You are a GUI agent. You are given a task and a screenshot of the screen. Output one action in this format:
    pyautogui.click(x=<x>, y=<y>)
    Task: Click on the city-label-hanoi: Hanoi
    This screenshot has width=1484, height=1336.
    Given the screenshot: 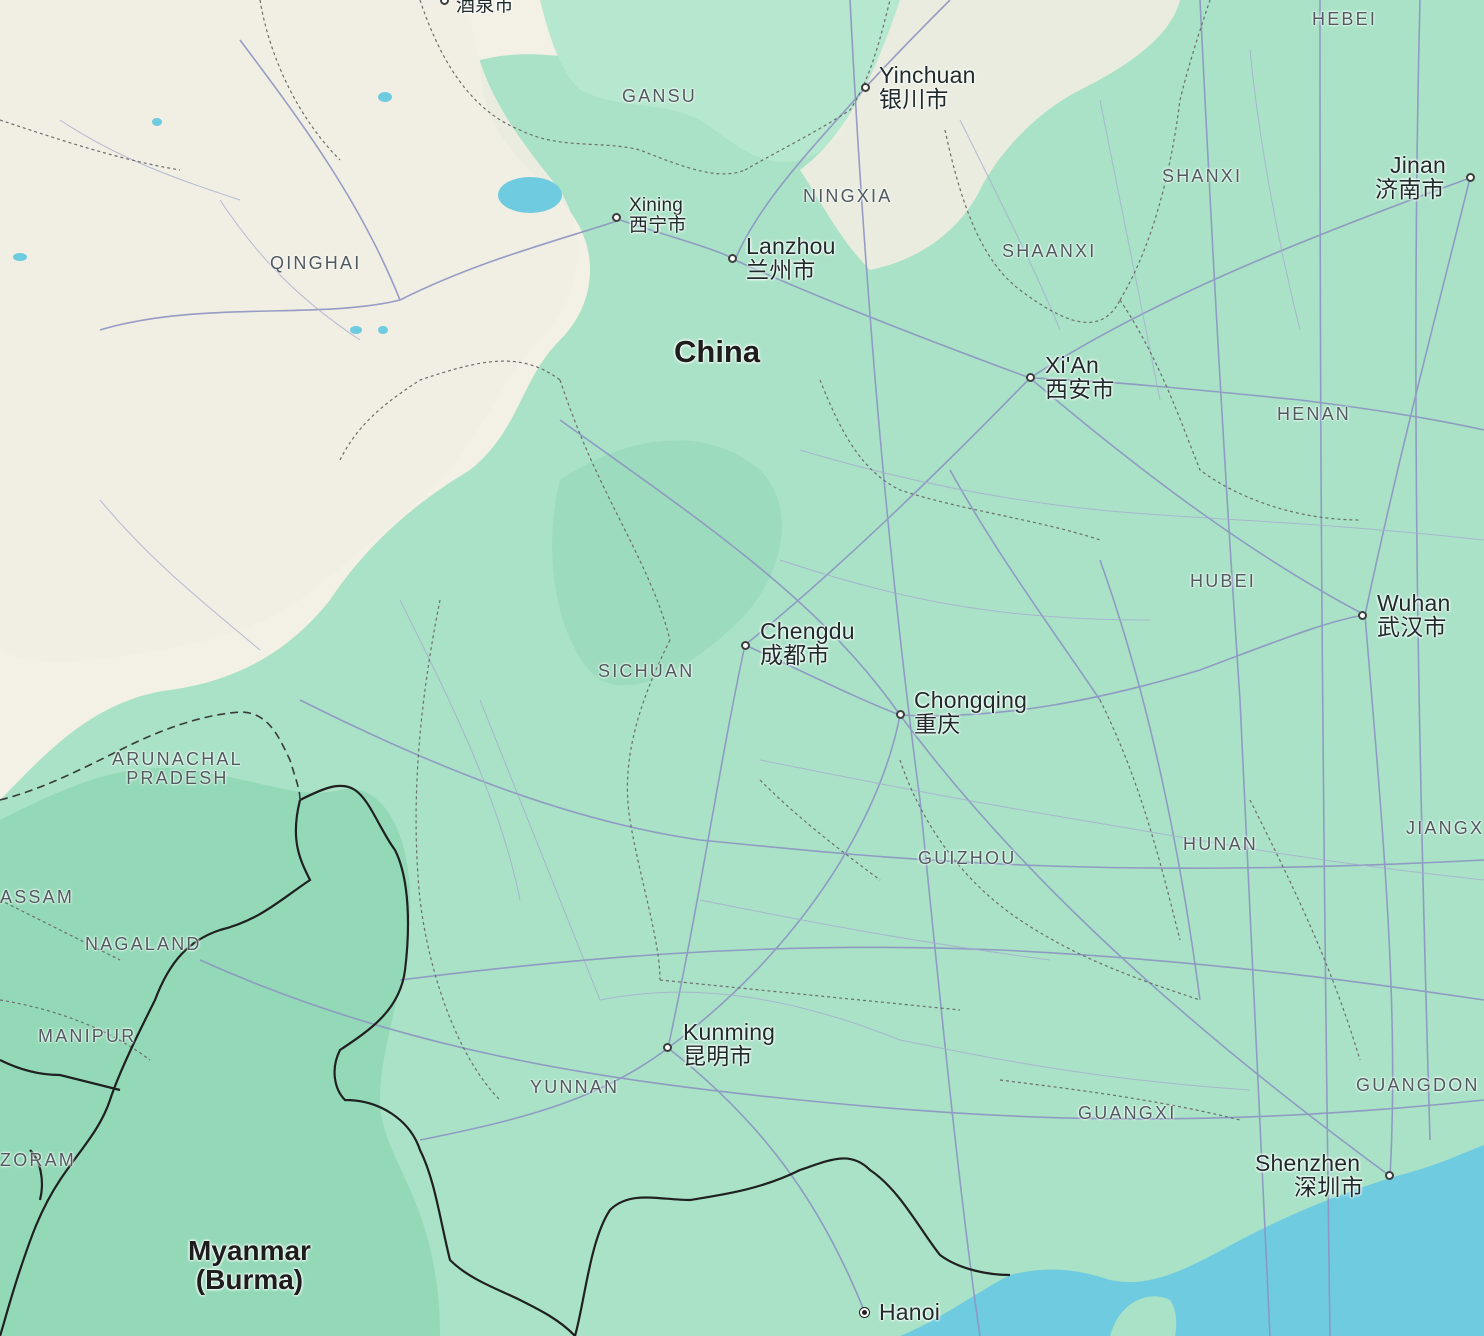 What is the action you would take?
    pyautogui.click(x=909, y=1312)
    